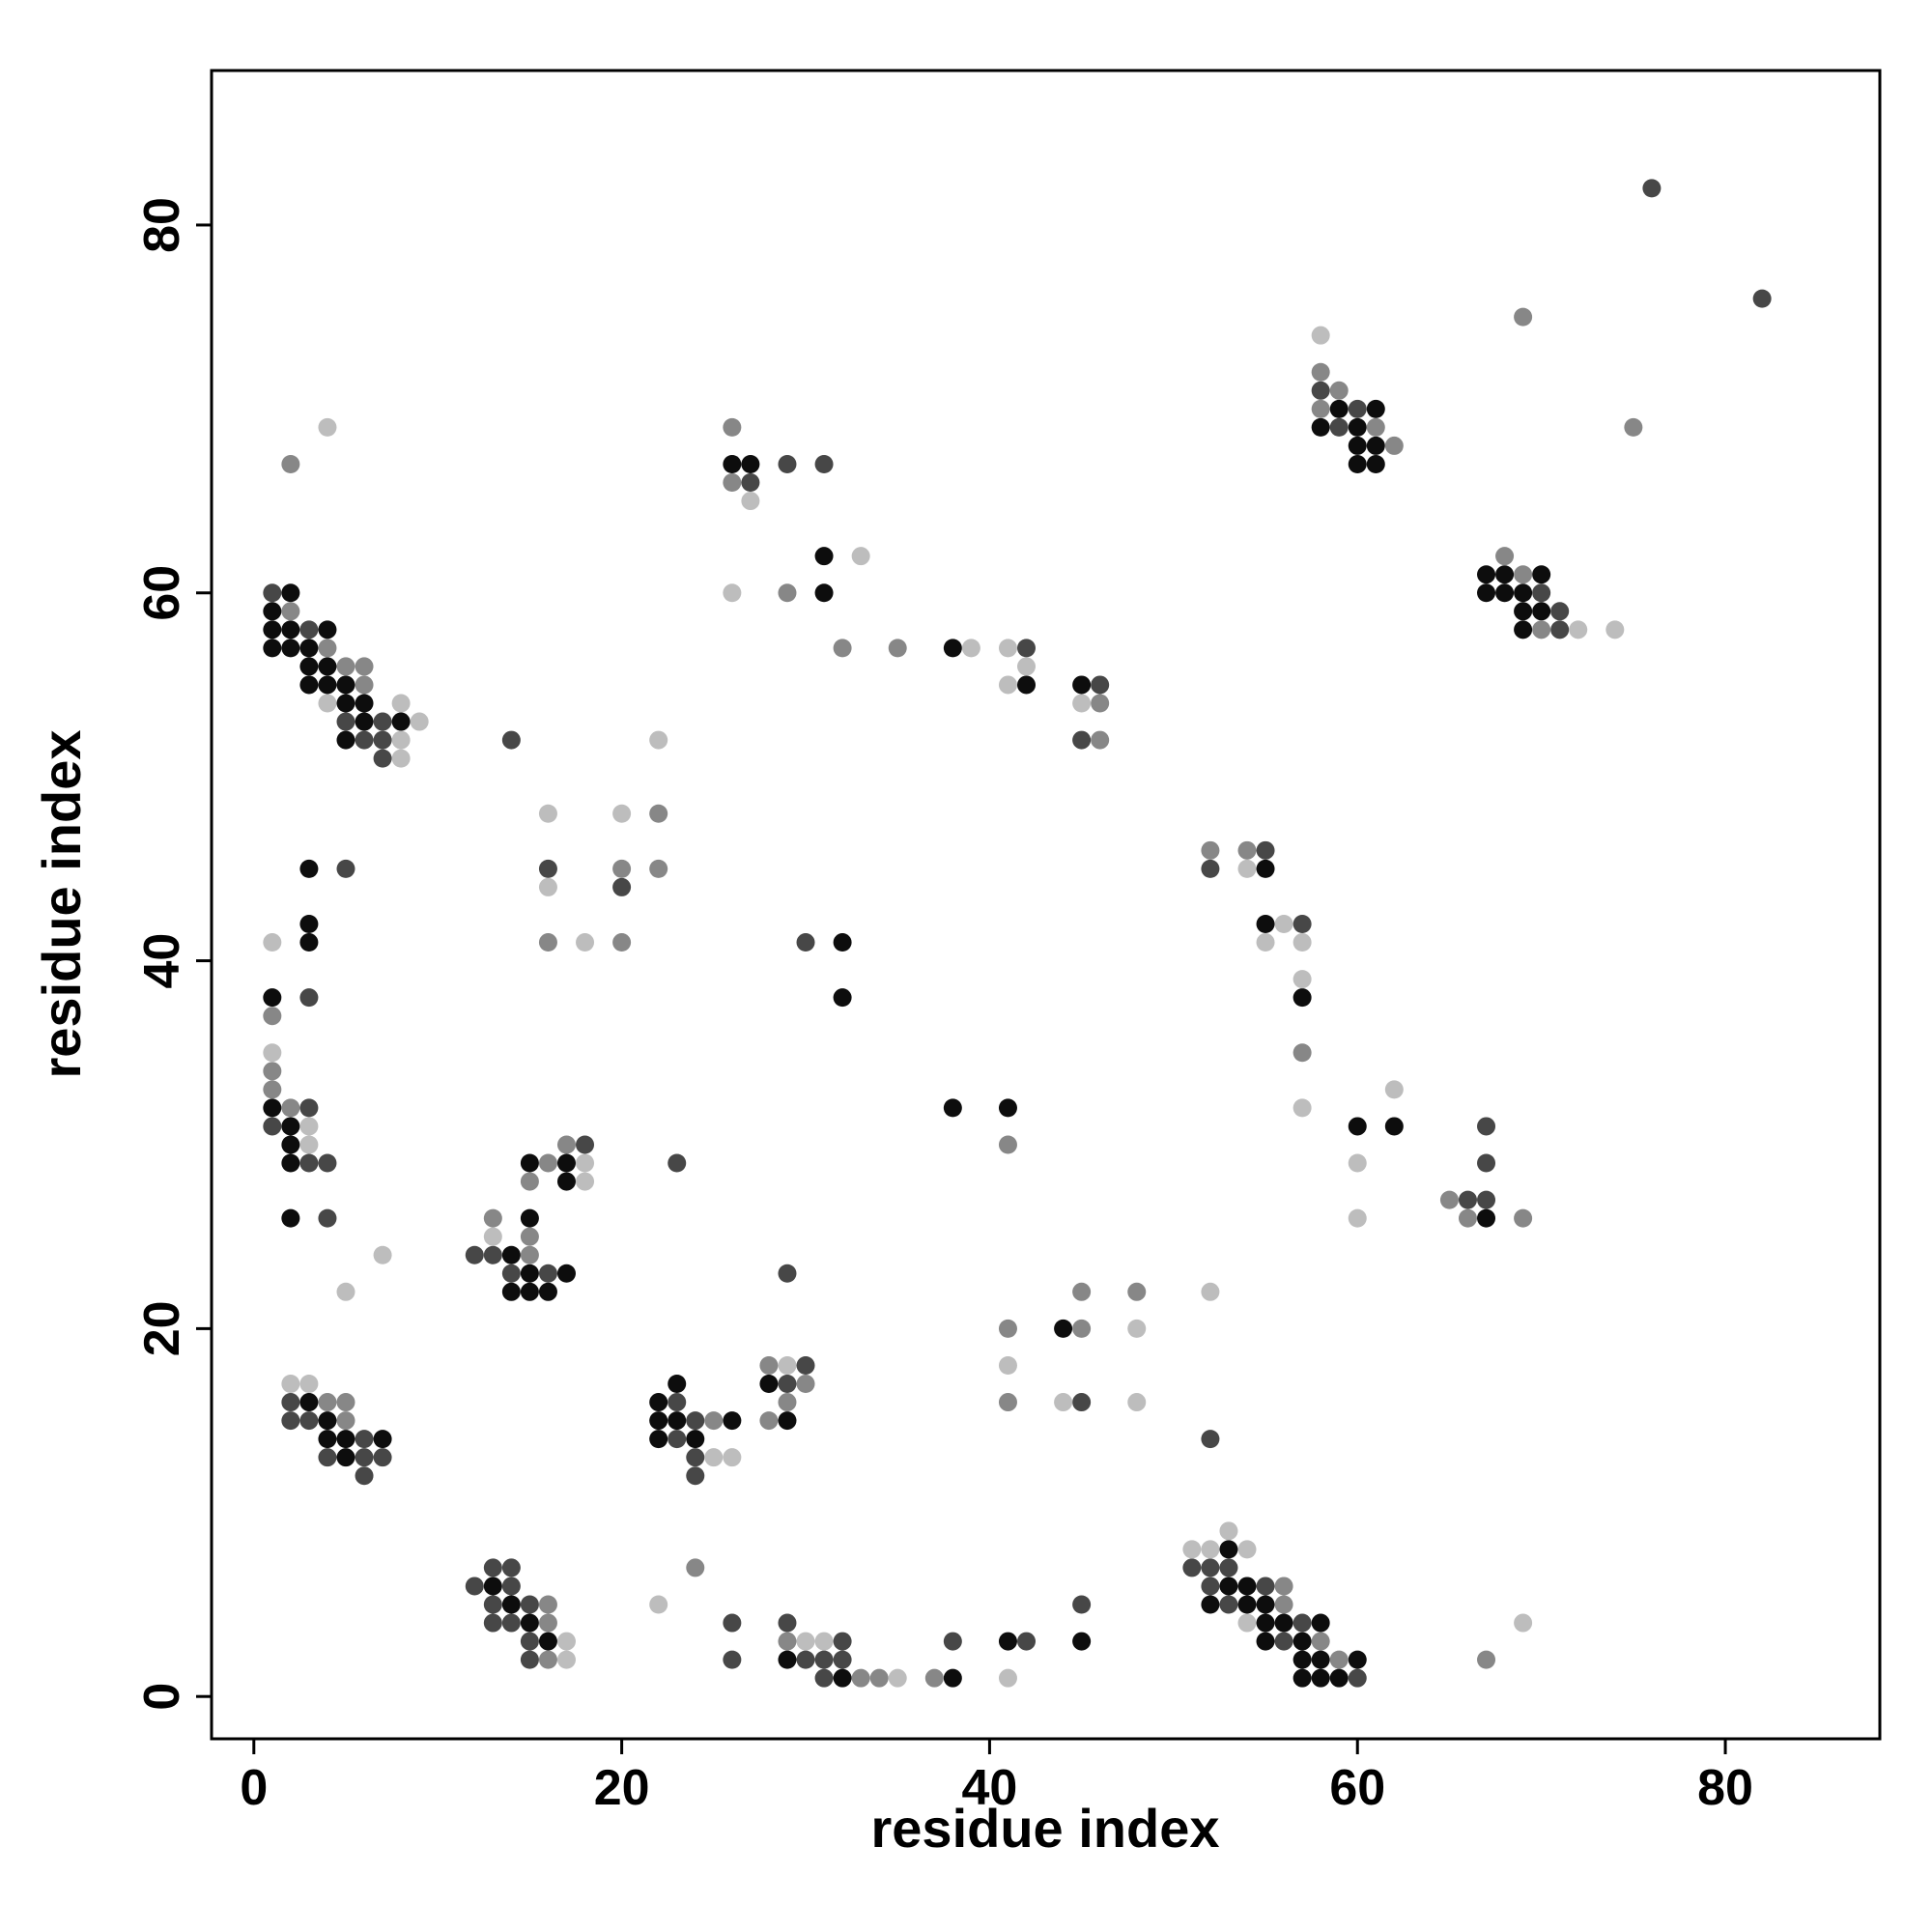 The image size is (1932, 1932). What do you see at coordinates (1044, 1828) in the screenshot?
I see `x-axis-title: residue index` at bounding box center [1044, 1828].